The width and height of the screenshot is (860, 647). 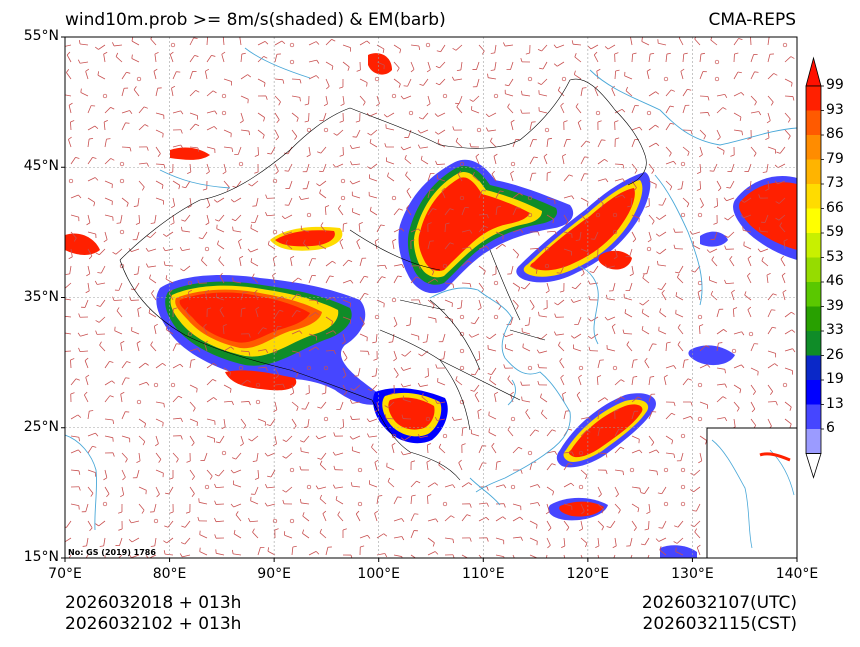 What do you see at coordinates (752, 20) in the screenshot?
I see `model-name: CMA-REPS` at bounding box center [752, 20].